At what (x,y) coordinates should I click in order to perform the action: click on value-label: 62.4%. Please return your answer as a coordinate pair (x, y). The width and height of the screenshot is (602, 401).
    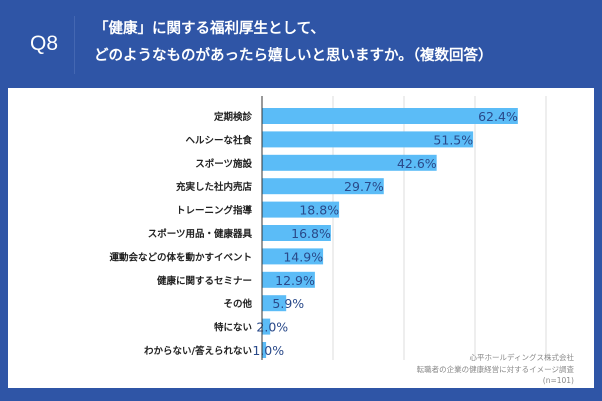
    Looking at the image, I should click on (498, 116).